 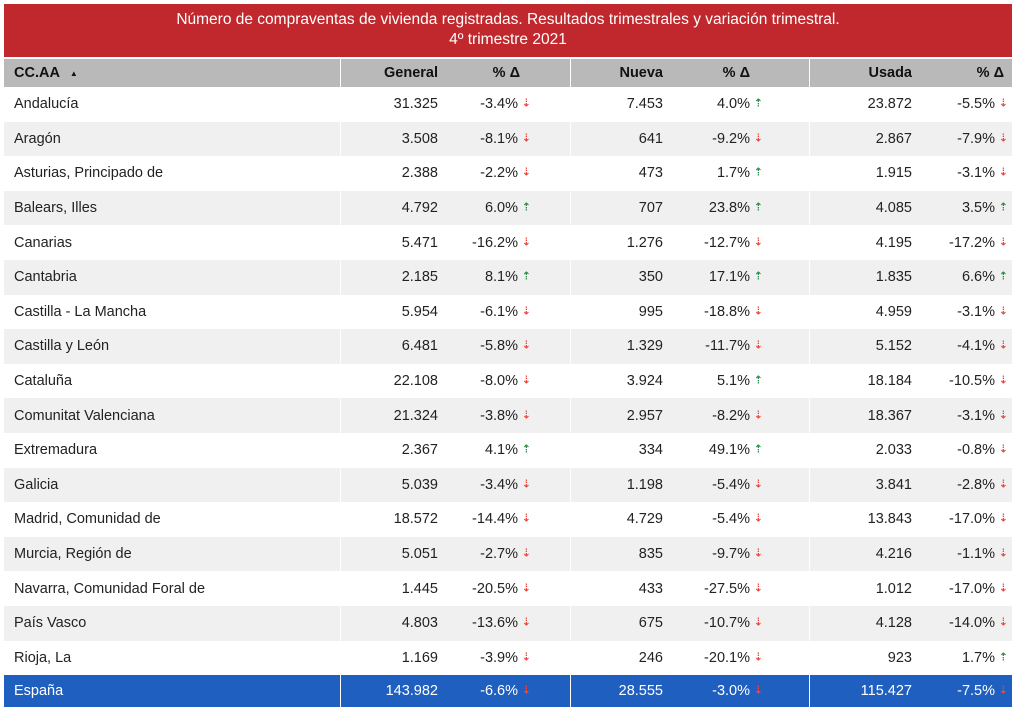 I want to click on pct-change-wrap: -3.1% ⇣, so click(x=982, y=311).